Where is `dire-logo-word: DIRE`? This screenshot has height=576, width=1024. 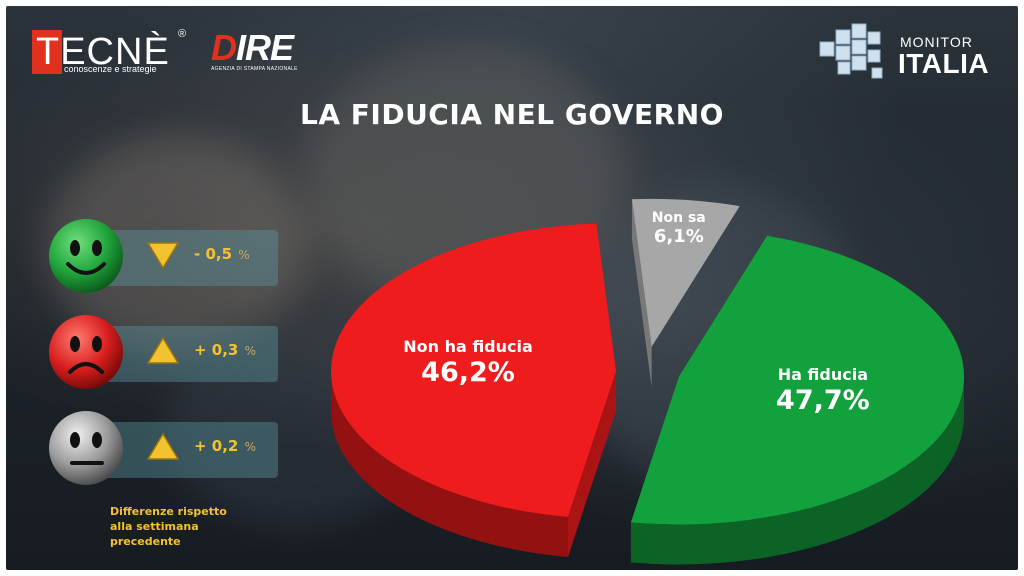
dire-logo-word: DIRE is located at coordinates (252, 47).